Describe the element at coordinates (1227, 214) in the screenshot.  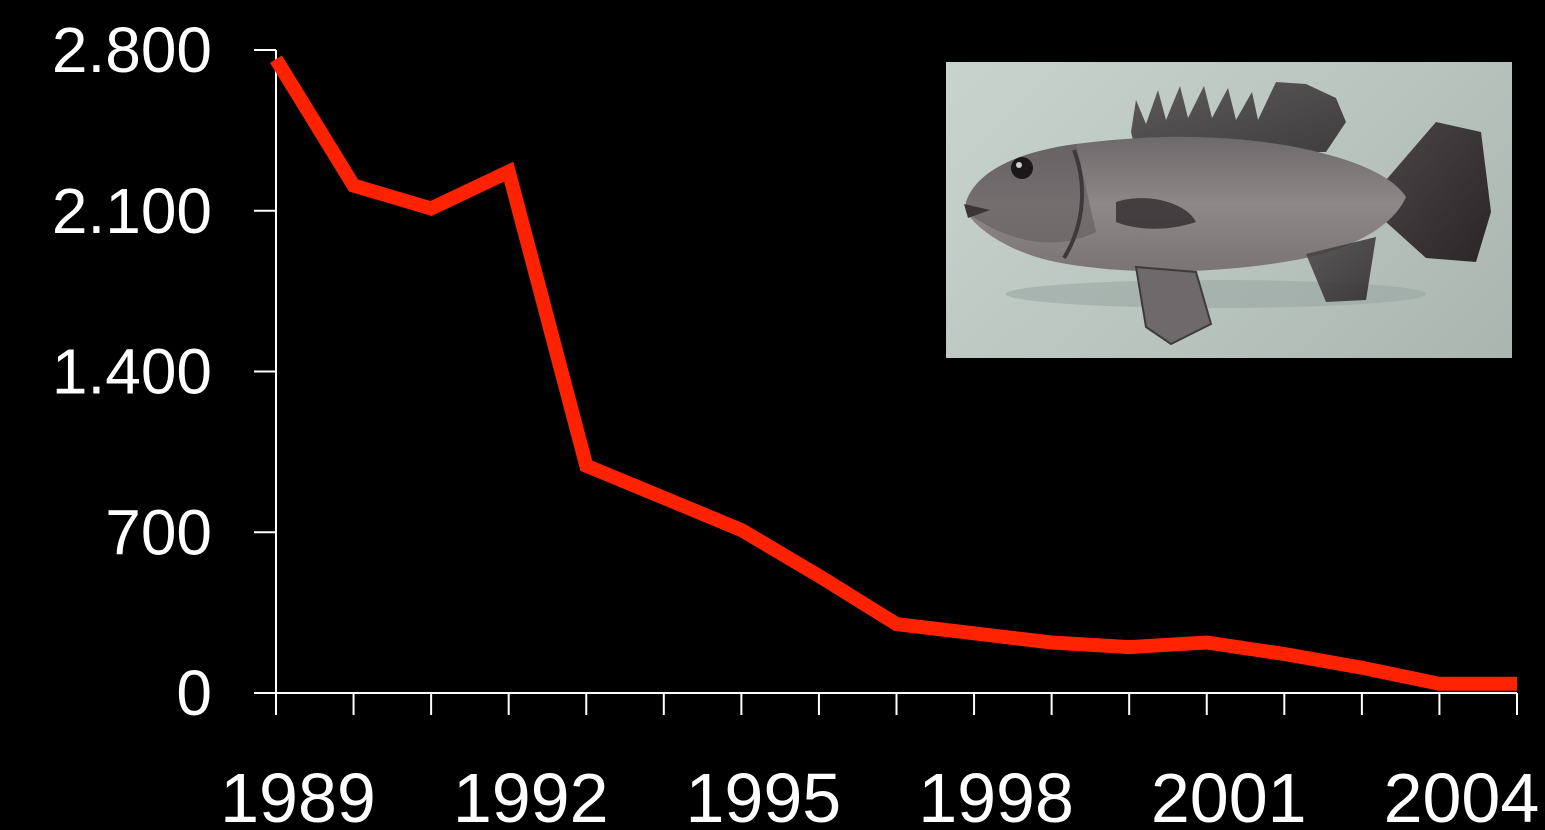
I see `grouper-fish-icon` at that location.